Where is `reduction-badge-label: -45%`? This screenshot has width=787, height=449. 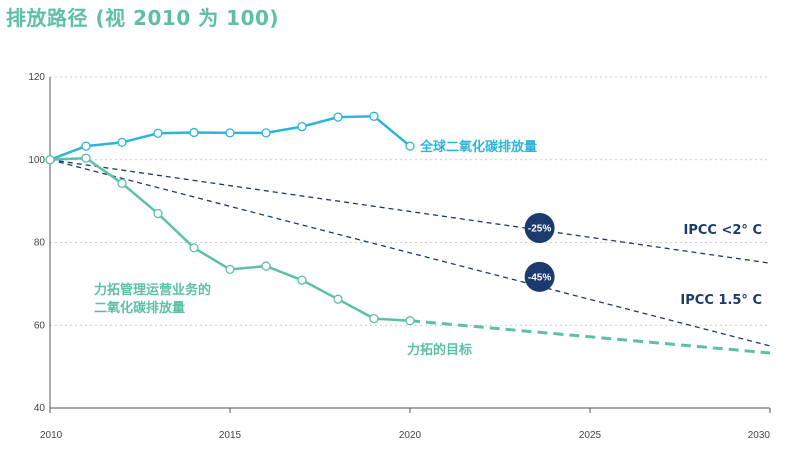 reduction-badge-label: -45% is located at coordinates (539, 277).